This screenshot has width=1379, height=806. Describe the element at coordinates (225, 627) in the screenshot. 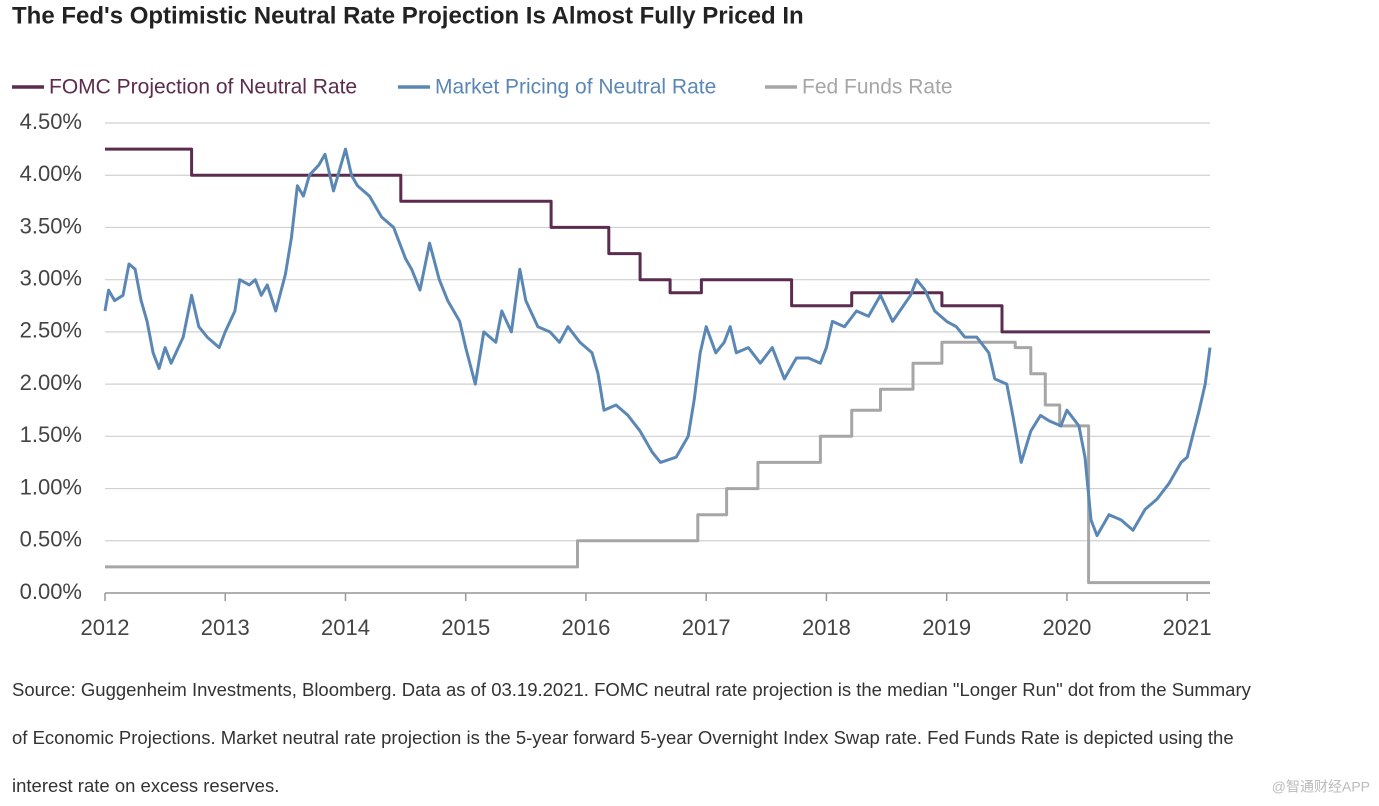

I see `x-tick-label: 2013` at that location.